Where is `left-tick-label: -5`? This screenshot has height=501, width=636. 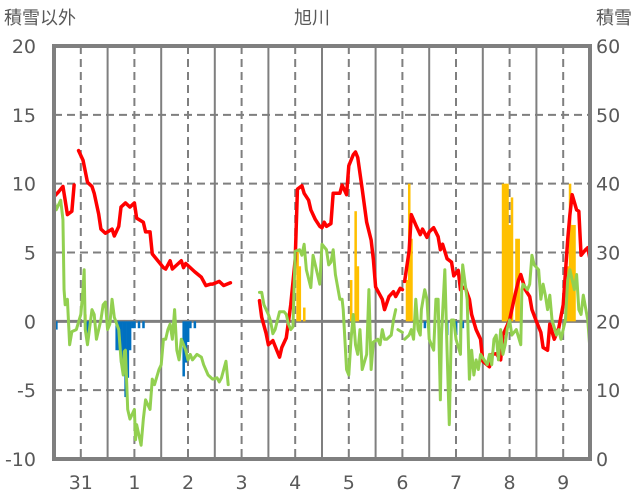
left-tick-label: -5 is located at coordinates (26, 391).